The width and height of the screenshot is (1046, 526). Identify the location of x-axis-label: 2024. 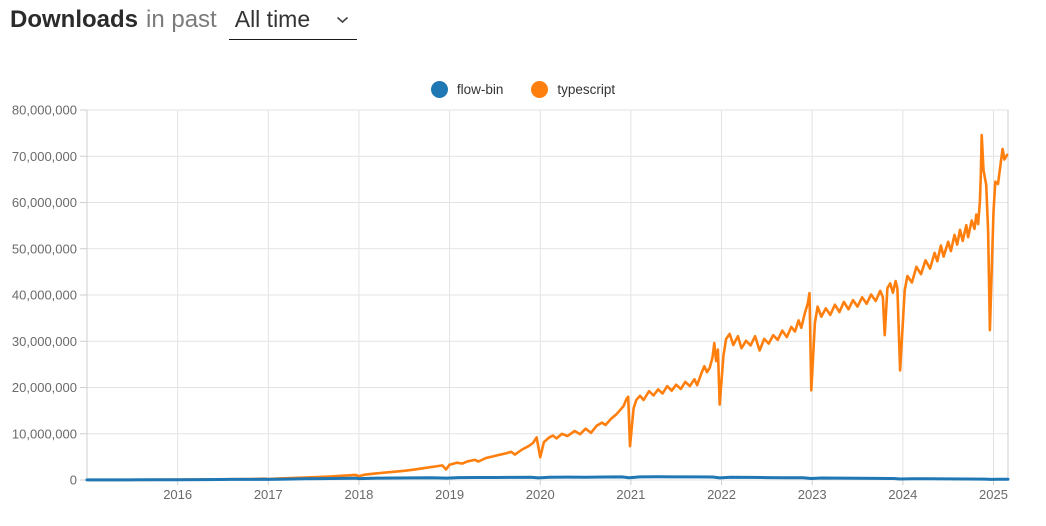
(902, 494).